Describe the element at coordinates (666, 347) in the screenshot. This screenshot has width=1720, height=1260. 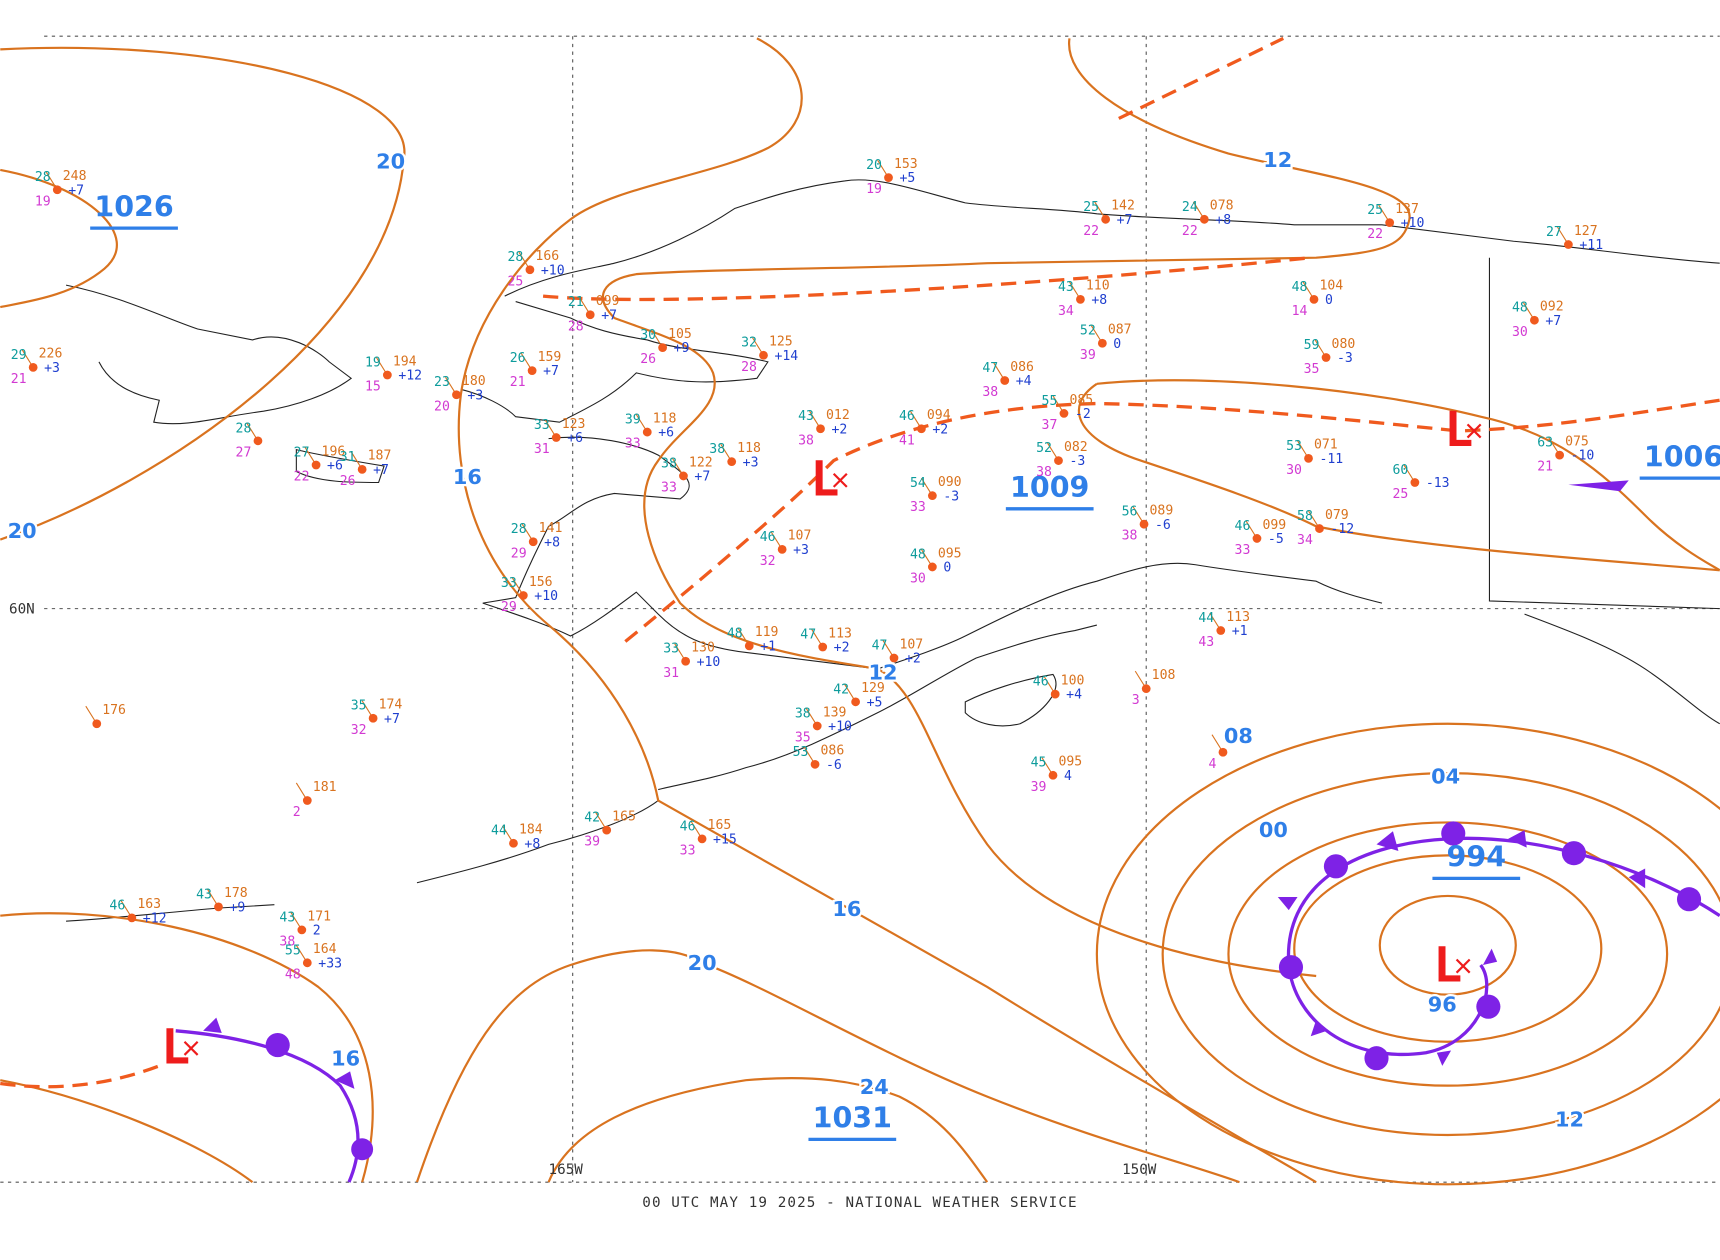
I see `station: 30 105 26 +9` at that location.